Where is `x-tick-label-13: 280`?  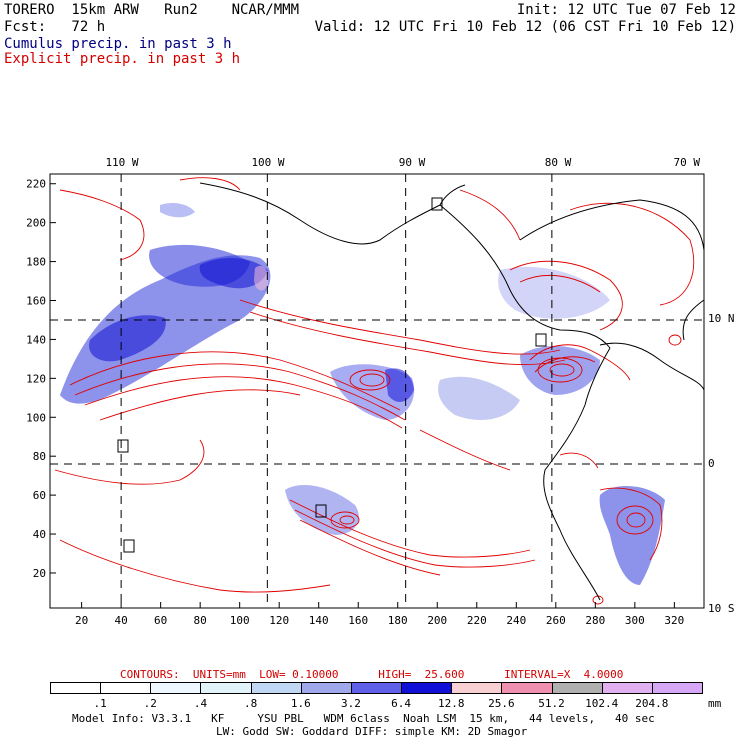 x-tick-label-13: 280 is located at coordinates (595, 620).